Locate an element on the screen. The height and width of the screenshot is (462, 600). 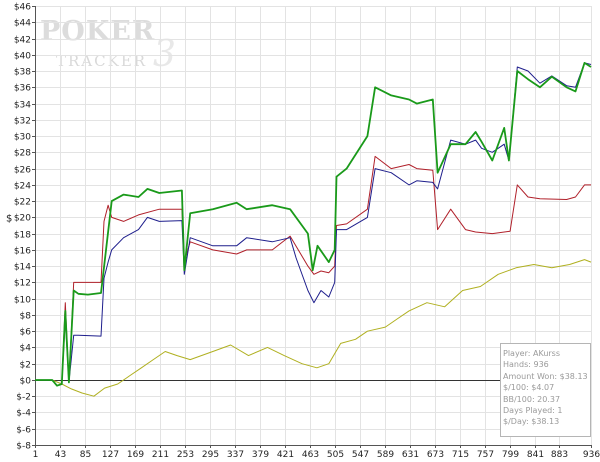
x-tick-label: 127 is located at coordinates (110, 455).